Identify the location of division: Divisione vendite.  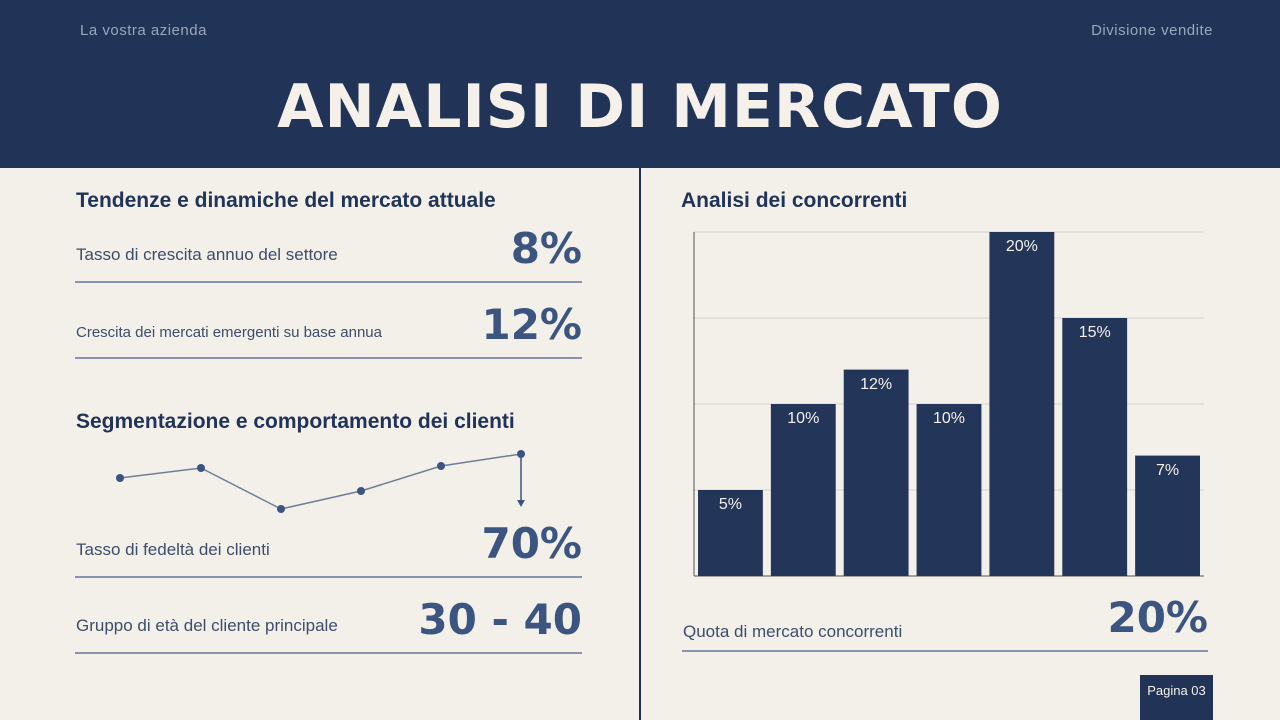
(1152, 30).